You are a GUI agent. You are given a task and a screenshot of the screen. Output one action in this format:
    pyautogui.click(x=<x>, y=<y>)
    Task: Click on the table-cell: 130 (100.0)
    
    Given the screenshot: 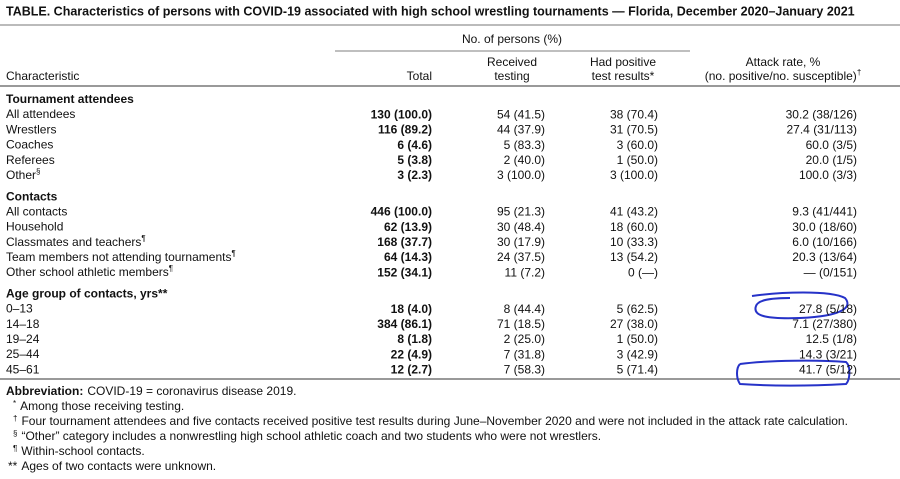 What is the action you would take?
    pyautogui.click(x=401, y=114)
    